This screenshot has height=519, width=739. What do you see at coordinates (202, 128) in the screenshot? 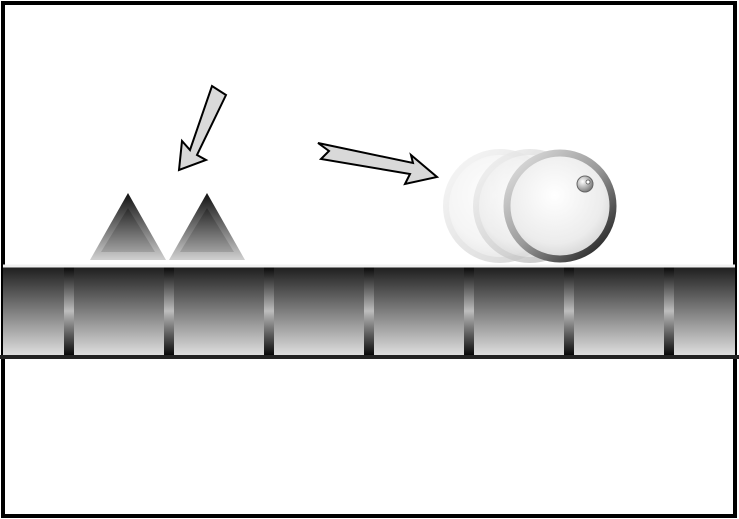
I see `arrow-to-spikes` at bounding box center [202, 128].